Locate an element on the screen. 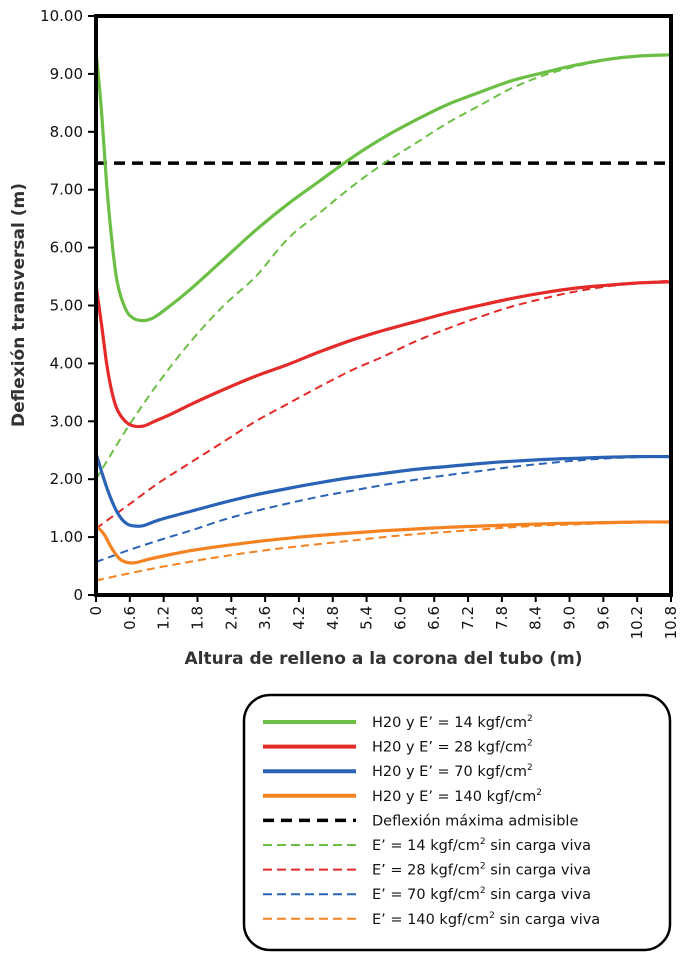  x-tick-label: 1.2 is located at coordinates (164, 618).